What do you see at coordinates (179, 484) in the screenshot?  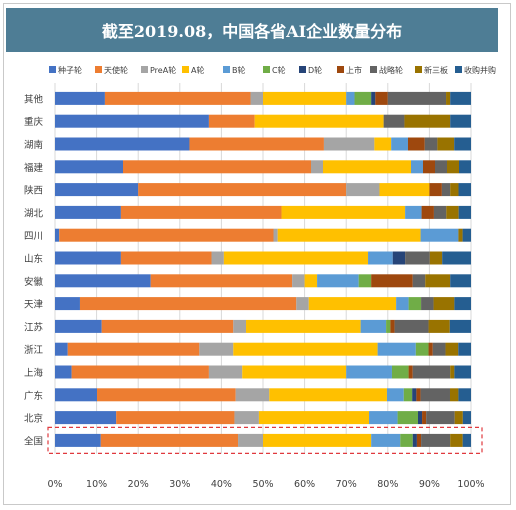 I see `x-tick-label: 30%` at bounding box center [179, 484].